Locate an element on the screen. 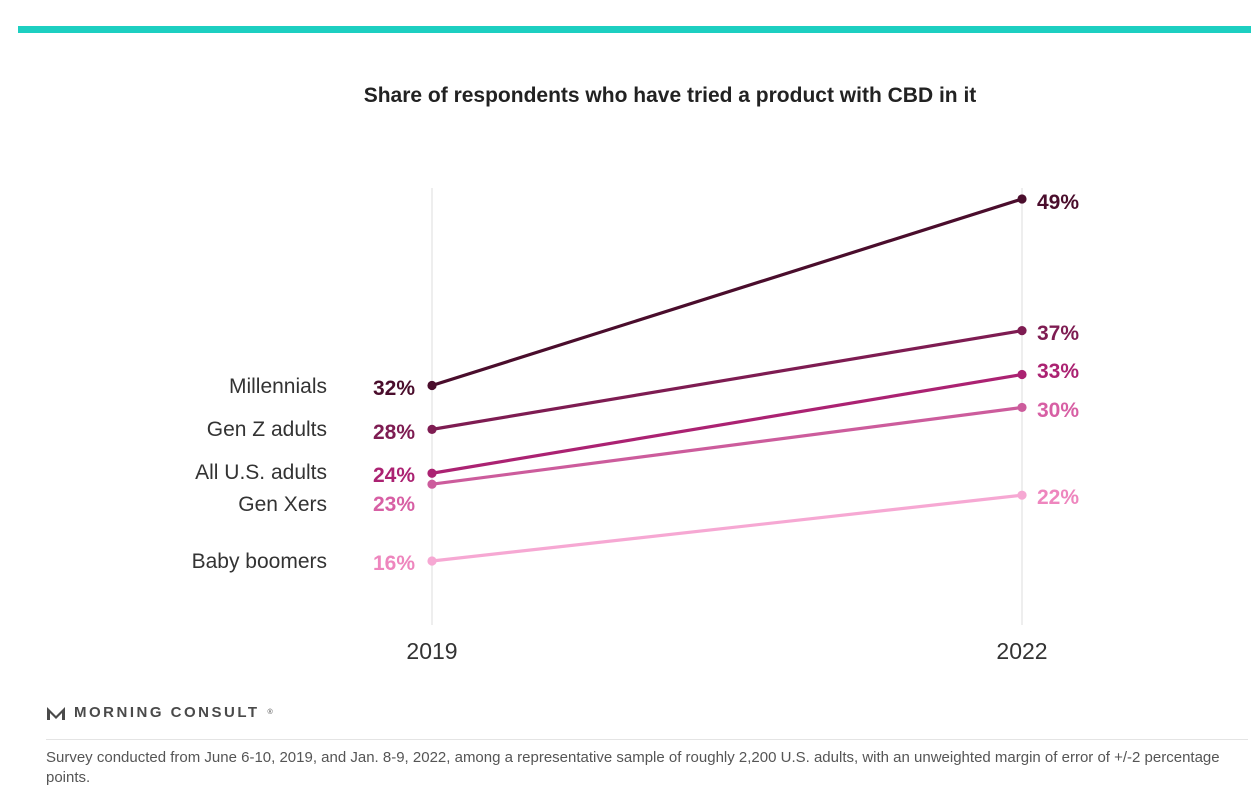  value-label-2022: 37% is located at coordinates (1058, 333).